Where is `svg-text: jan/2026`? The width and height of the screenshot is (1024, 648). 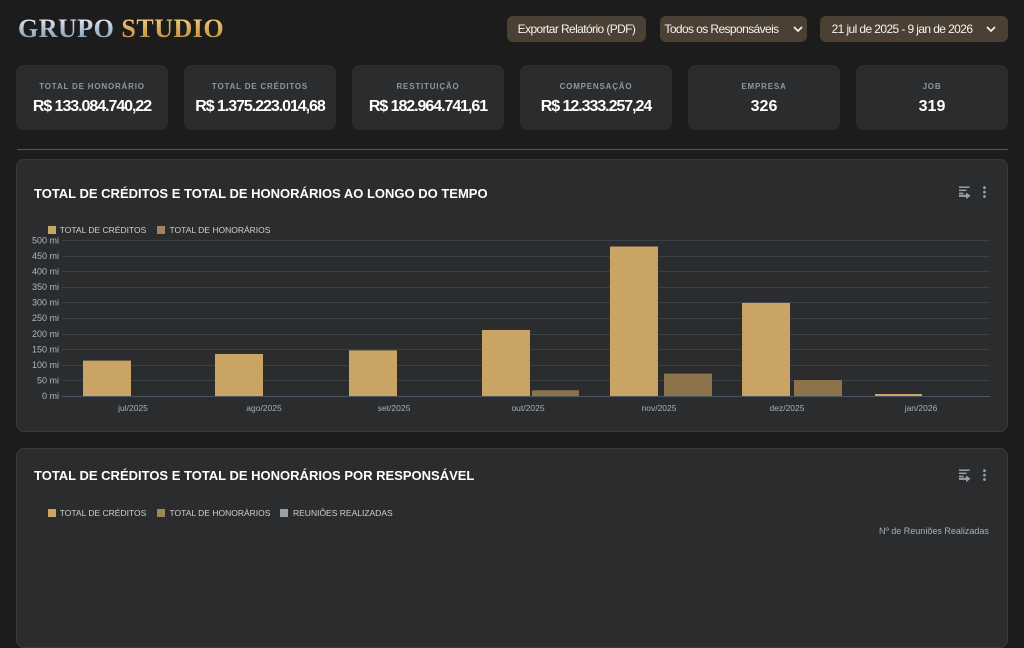
svg-text: jan/2026 is located at coordinates (921, 408).